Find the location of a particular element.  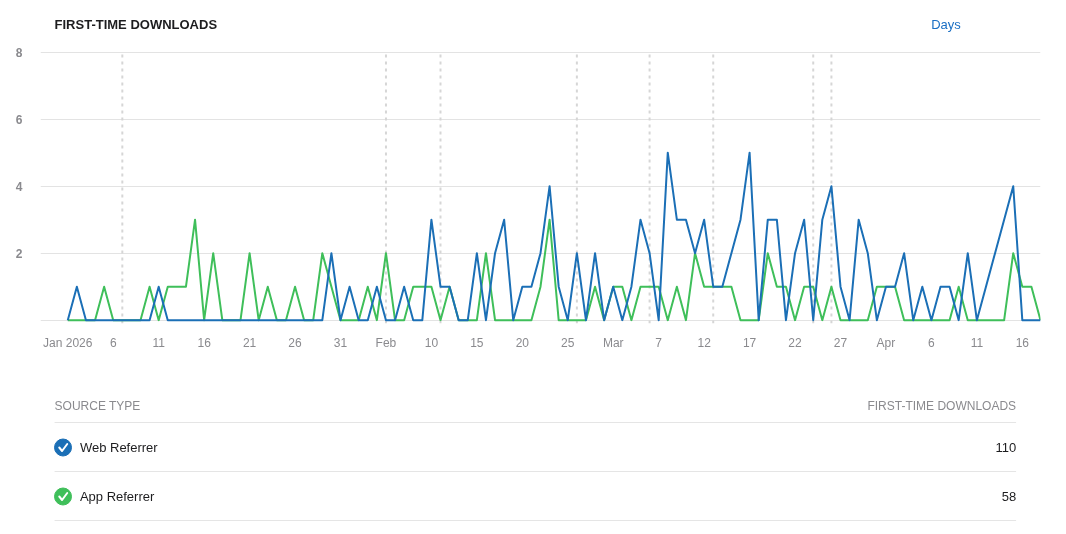

y-tick-label: 2 is located at coordinates (19, 253).